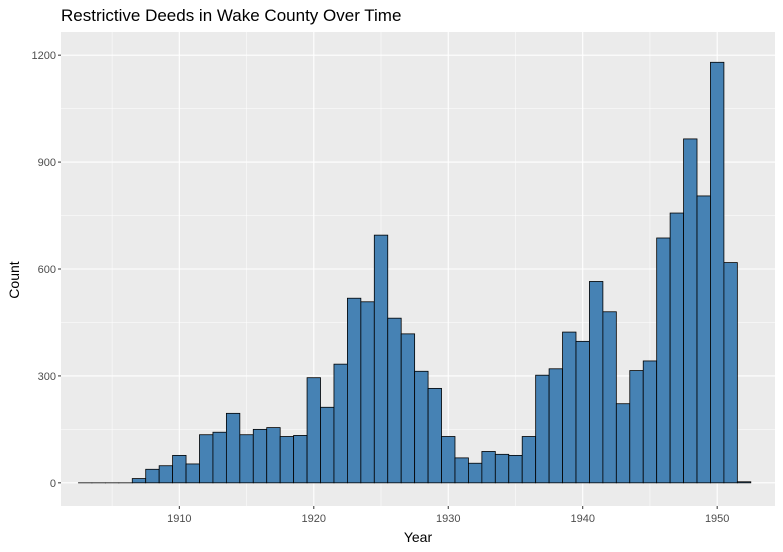  What do you see at coordinates (717, 519) in the screenshot?
I see `x-tick-label: 1950` at bounding box center [717, 519].